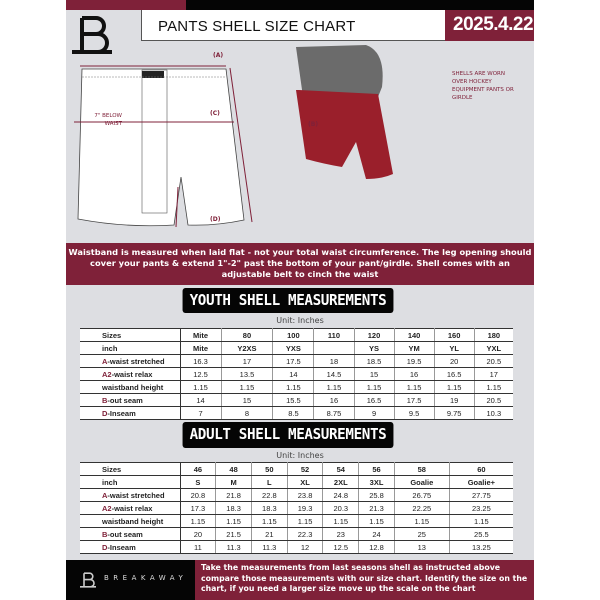 This screenshot has height=600, width=600. Describe the element at coordinates (493, 413) in the screenshot. I see `table-cell: 10.3` at that location.